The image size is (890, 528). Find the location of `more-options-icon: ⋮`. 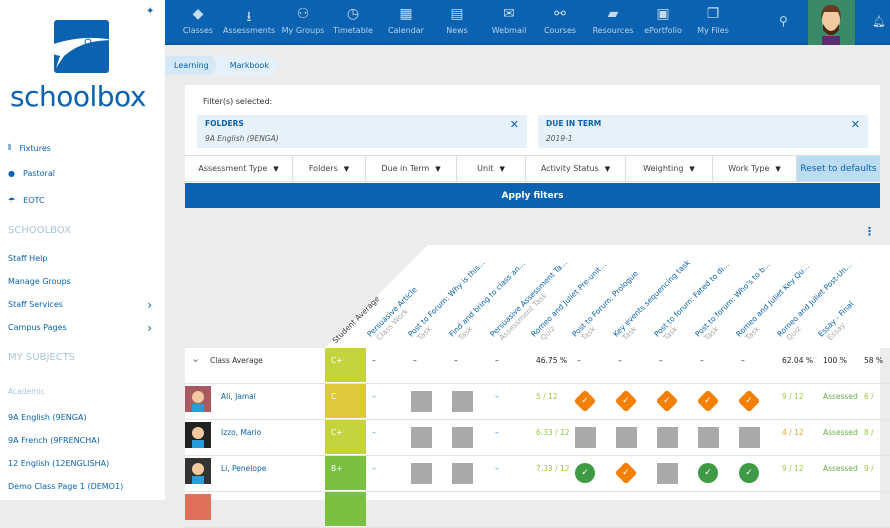

more-options-icon: ⋮ is located at coordinates (869, 231).